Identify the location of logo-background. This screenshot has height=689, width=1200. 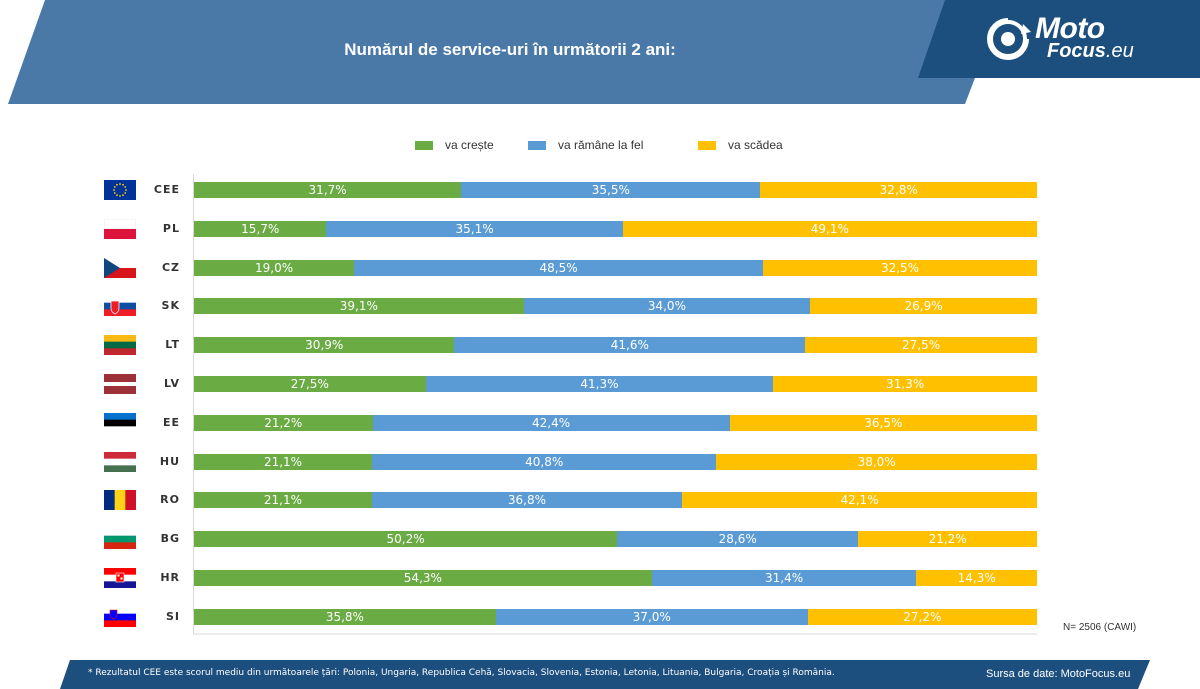
(1059, 39).